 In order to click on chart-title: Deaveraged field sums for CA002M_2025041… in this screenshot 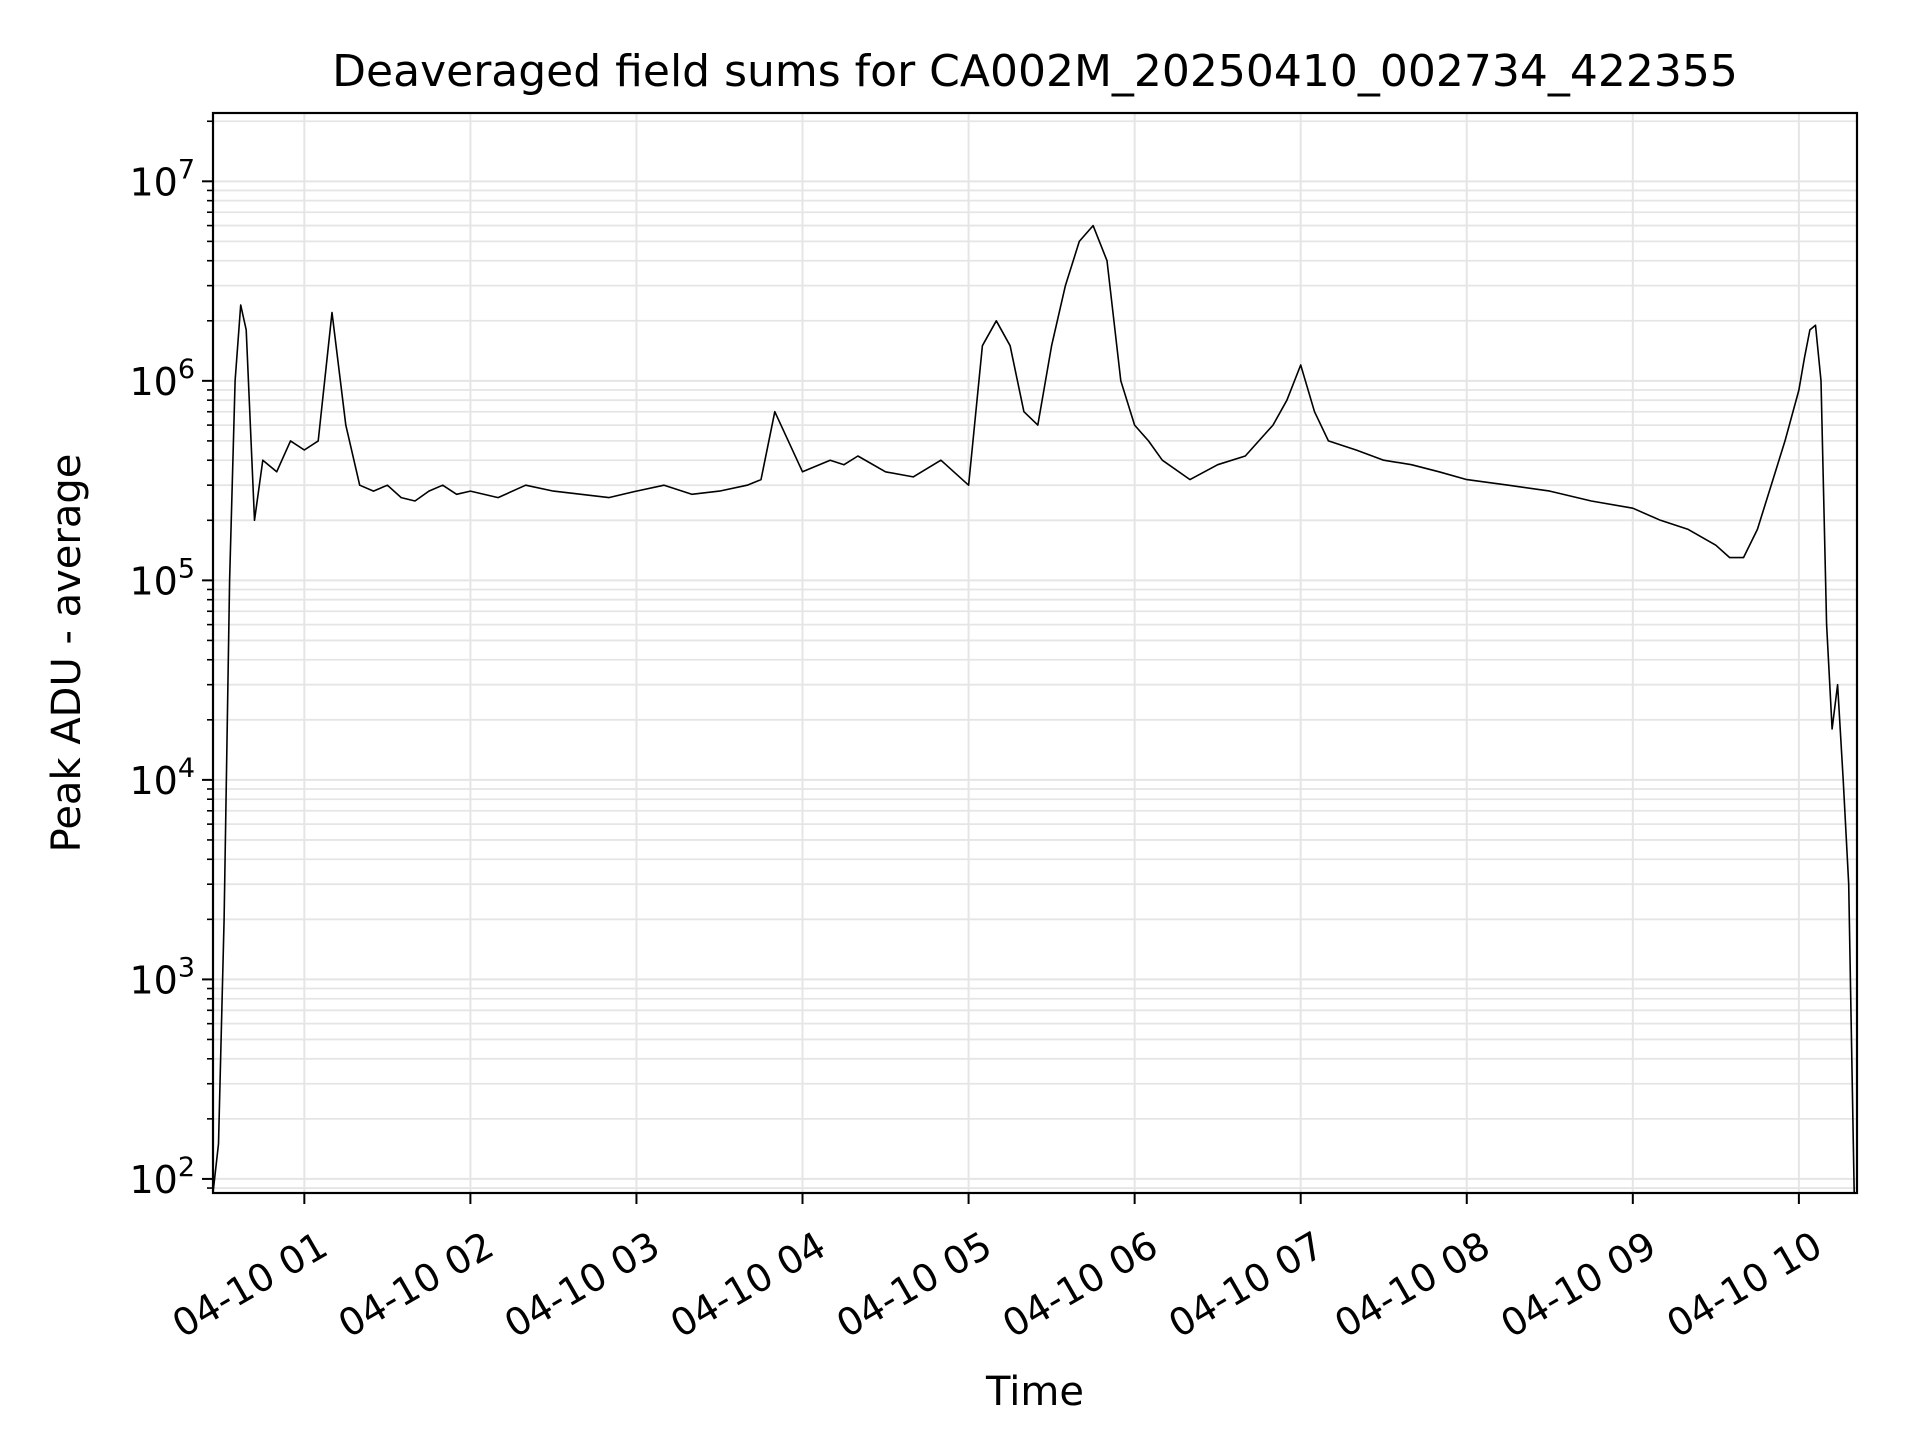, I will do `click(1035, 71)`.